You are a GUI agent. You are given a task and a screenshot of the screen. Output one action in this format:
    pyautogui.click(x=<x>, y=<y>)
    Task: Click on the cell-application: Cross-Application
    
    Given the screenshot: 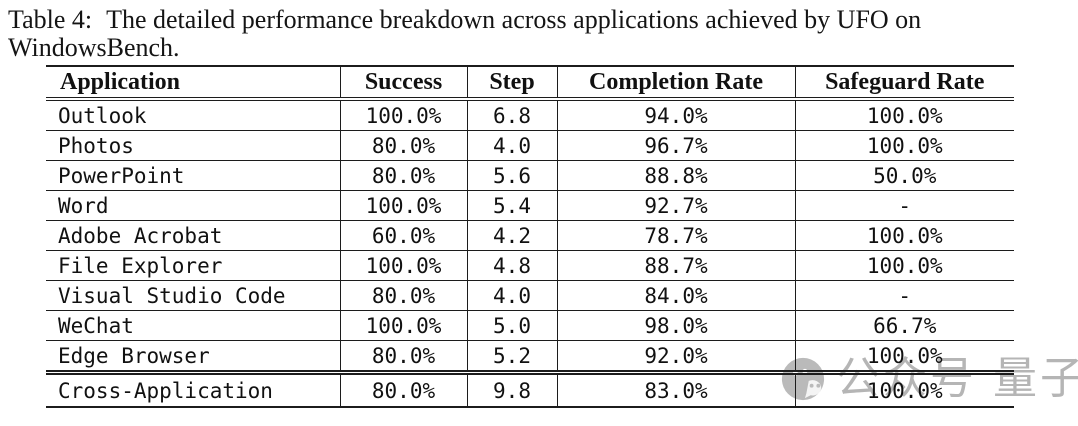 What is the action you would take?
    pyautogui.click(x=193, y=389)
    